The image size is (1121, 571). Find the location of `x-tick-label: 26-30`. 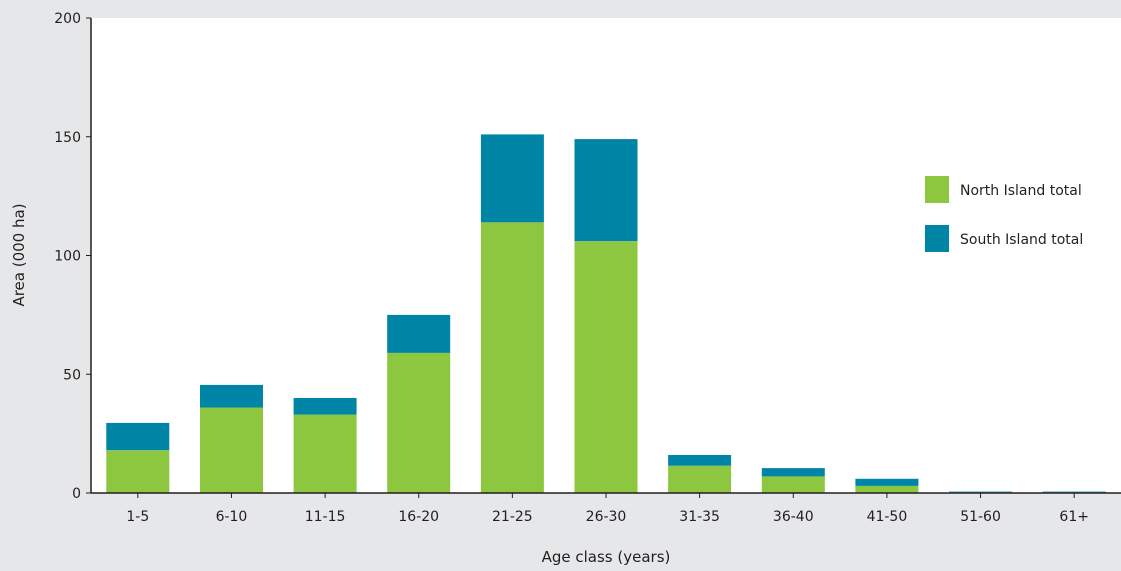

x-tick-label: 26-30 is located at coordinates (606, 517).